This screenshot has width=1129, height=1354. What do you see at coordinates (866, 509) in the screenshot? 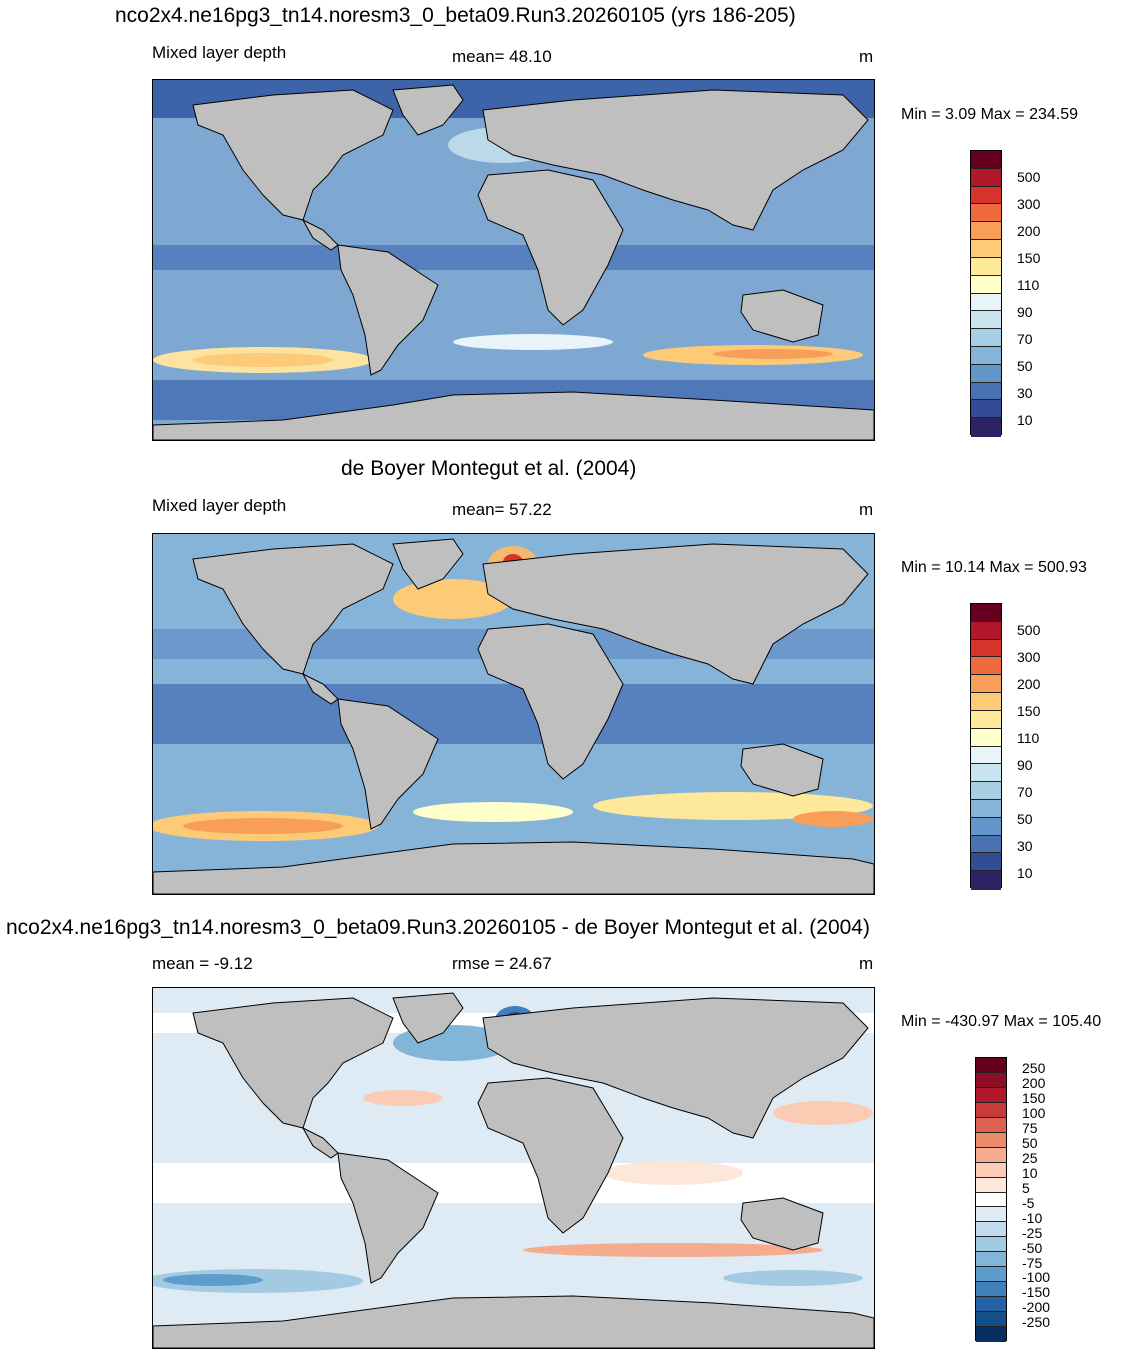
I see `panel2-units: m` at bounding box center [866, 509].